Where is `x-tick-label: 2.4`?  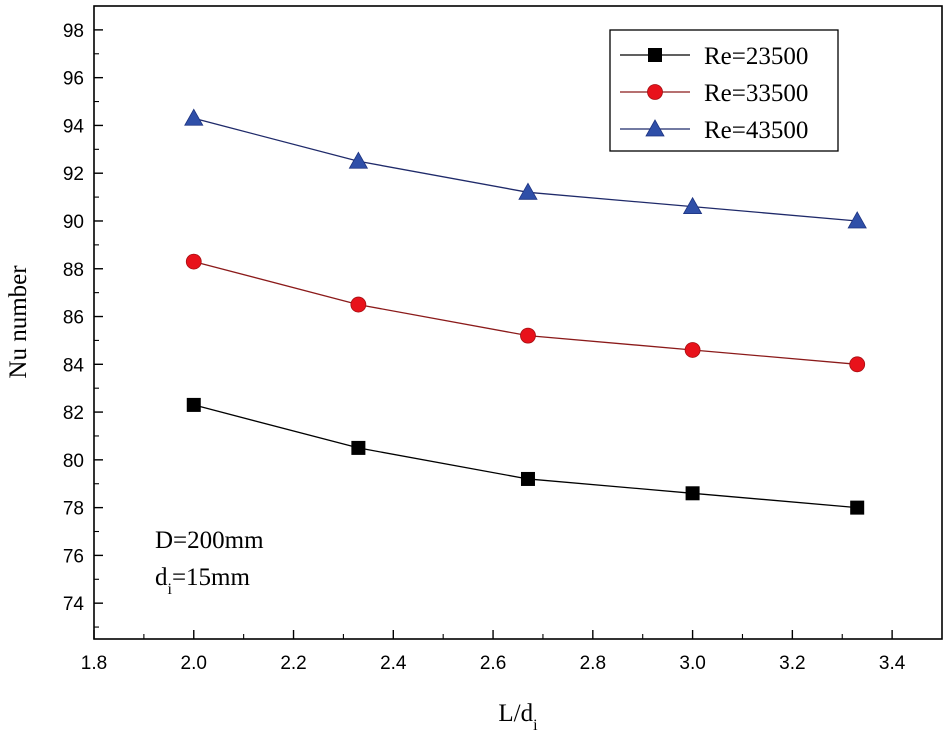
x-tick-label: 2.4 is located at coordinates (393, 663).